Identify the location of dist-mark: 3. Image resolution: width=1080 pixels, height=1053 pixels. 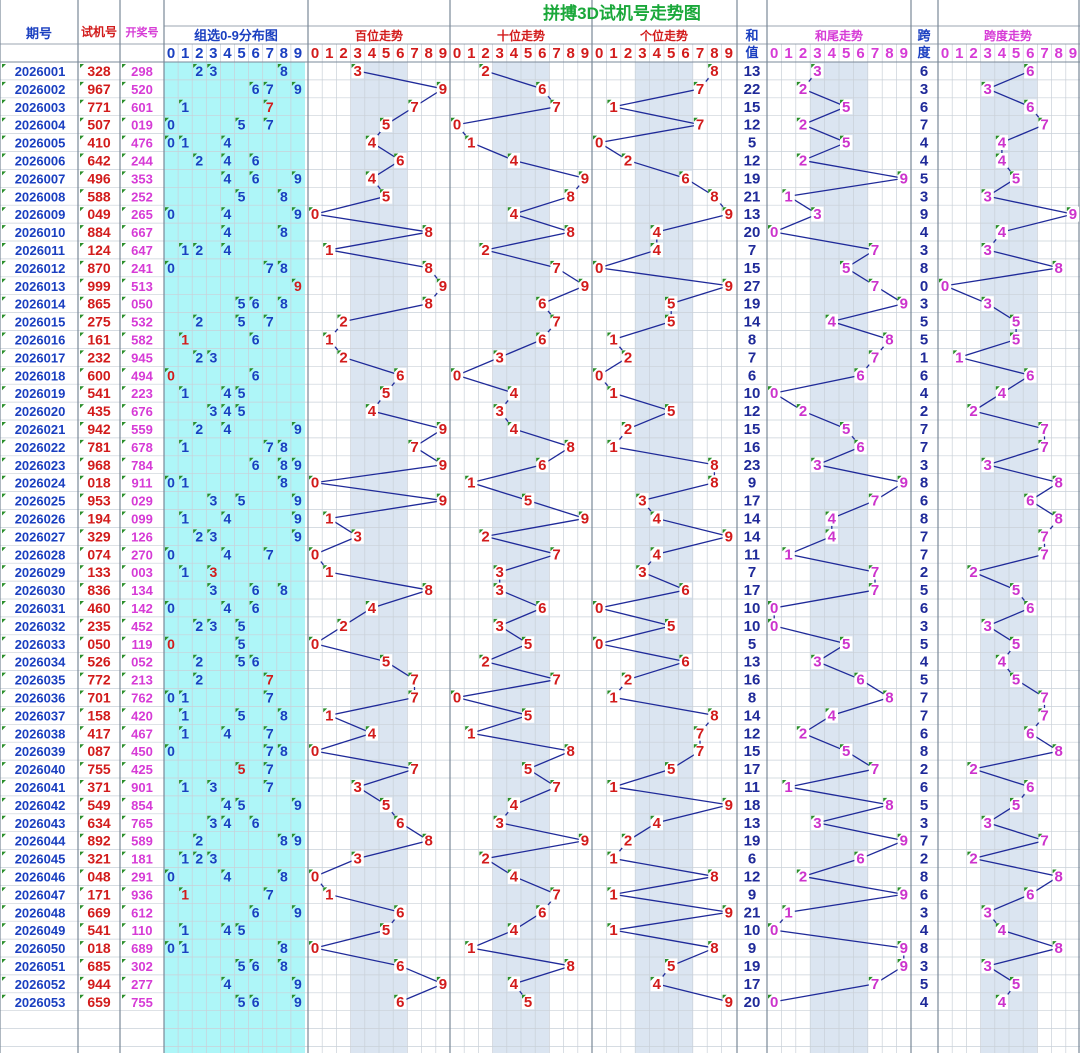
(213, 572).